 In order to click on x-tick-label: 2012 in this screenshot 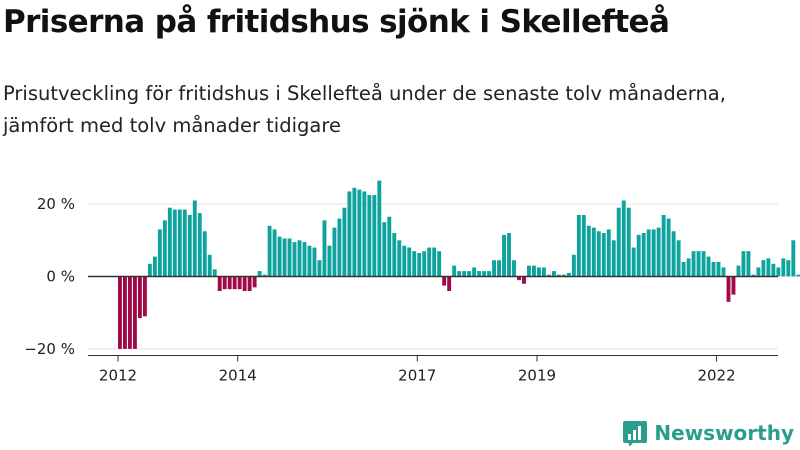, I will do `click(118, 376)`.